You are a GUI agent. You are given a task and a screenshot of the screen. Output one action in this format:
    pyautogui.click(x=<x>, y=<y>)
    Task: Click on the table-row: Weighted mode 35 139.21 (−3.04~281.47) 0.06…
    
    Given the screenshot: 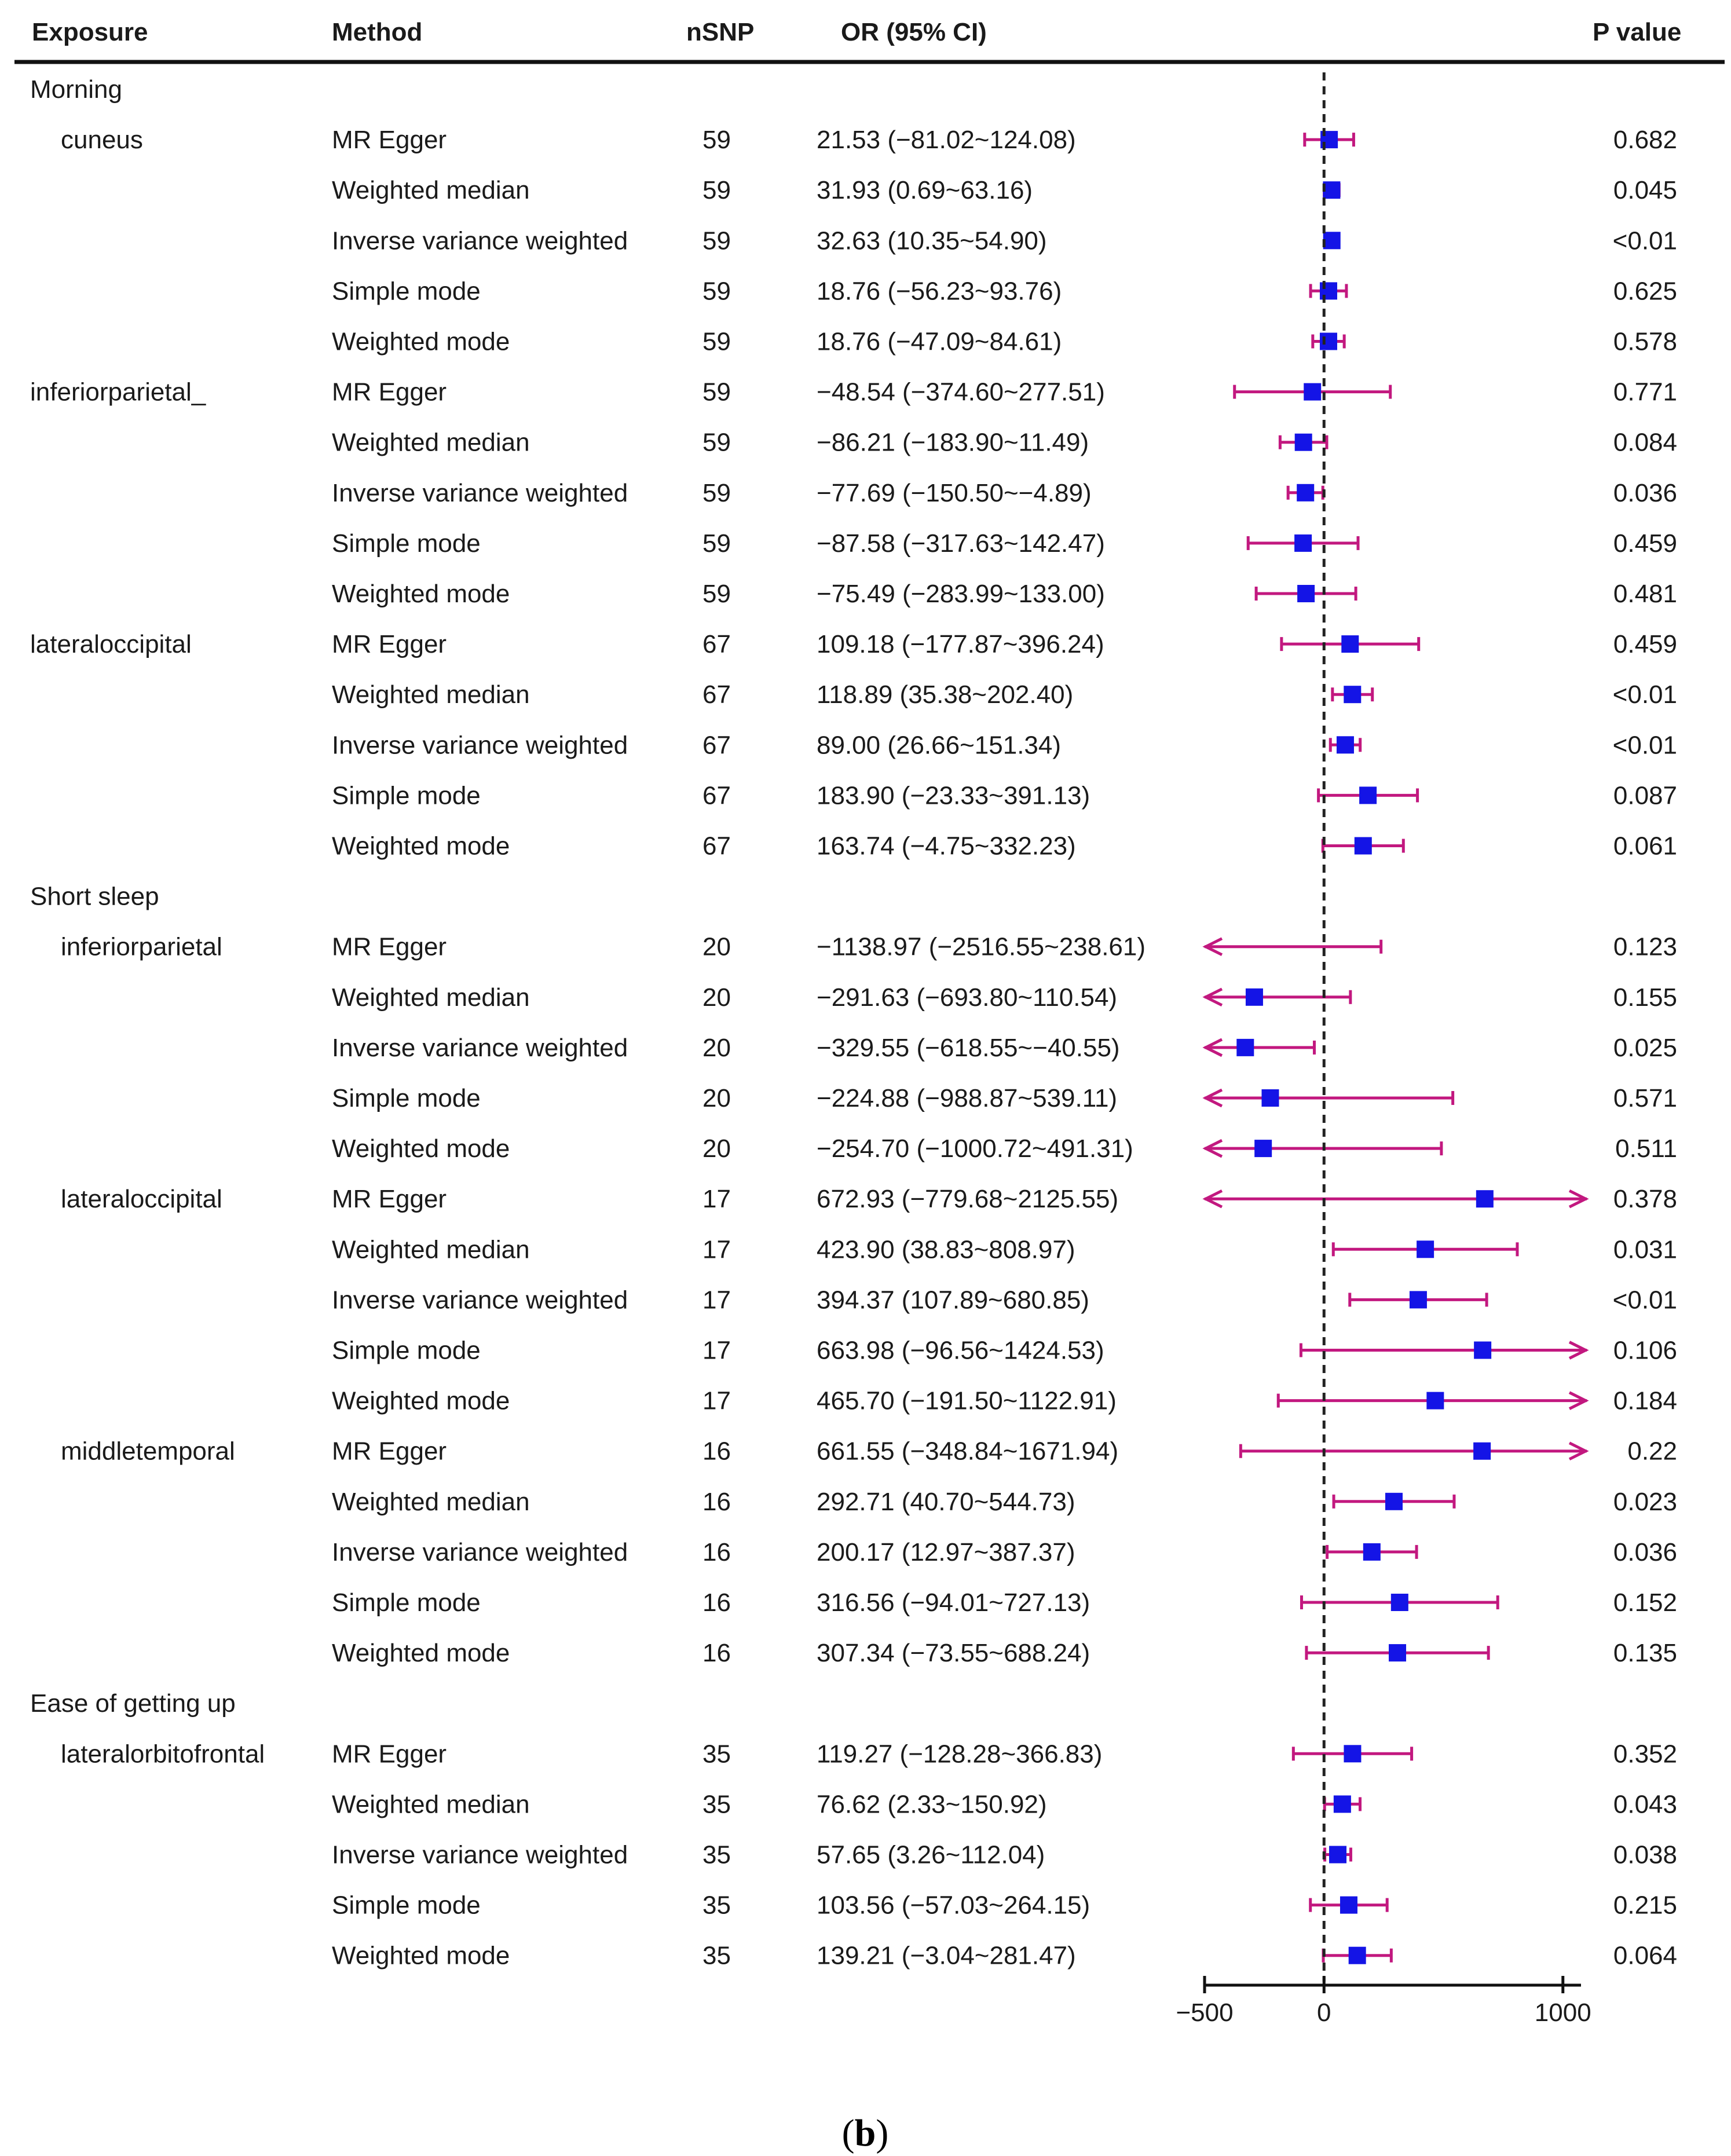 What is the action you would take?
    pyautogui.click(x=1004, y=1956)
    